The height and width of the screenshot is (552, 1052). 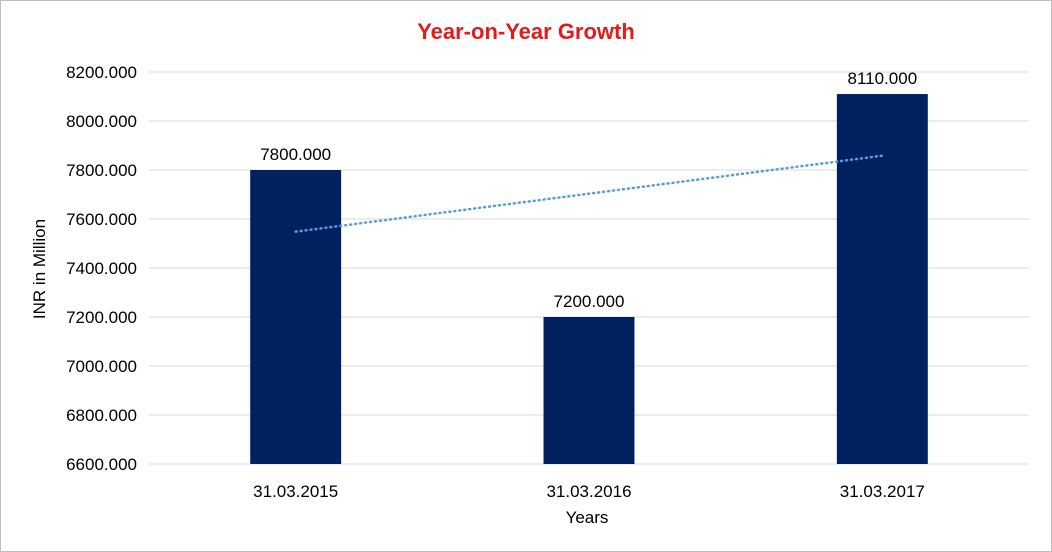 I want to click on y-tick-label: 7800.000, so click(x=101, y=170).